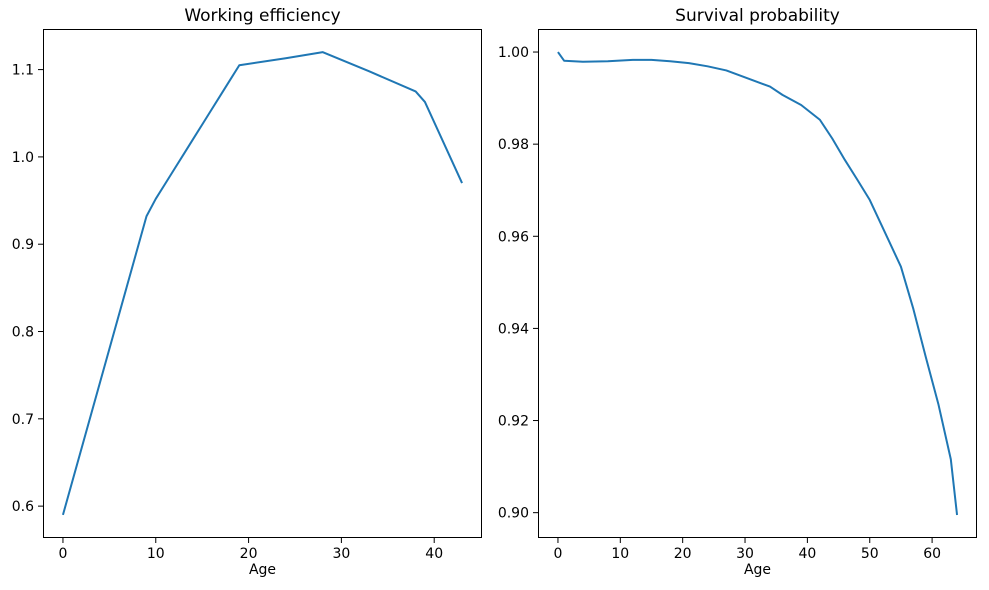 This screenshot has height=590, width=989. Describe the element at coordinates (23, 245) in the screenshot. I see `working-efficiency-y-tick-label: 0.9` at that location.